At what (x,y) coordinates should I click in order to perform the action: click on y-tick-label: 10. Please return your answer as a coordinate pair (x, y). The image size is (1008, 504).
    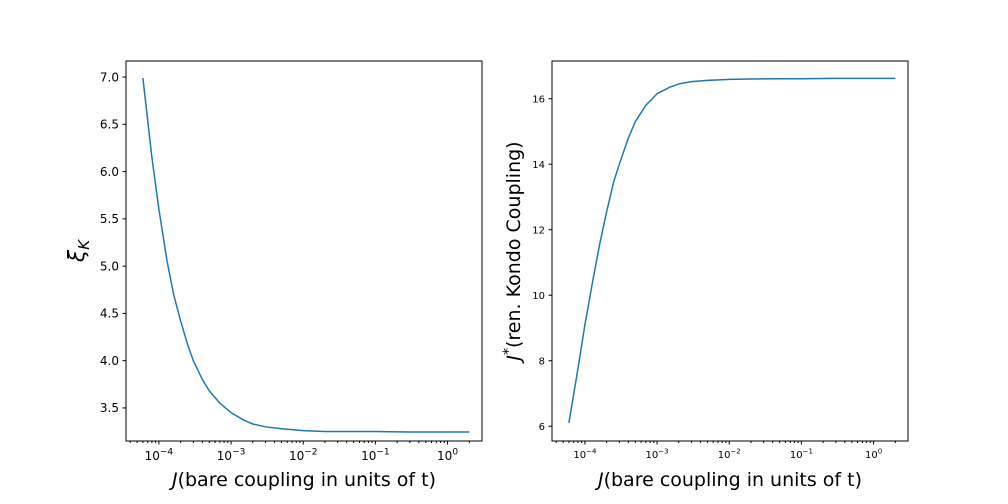
    Looking at the image, I should click on (538, 296).